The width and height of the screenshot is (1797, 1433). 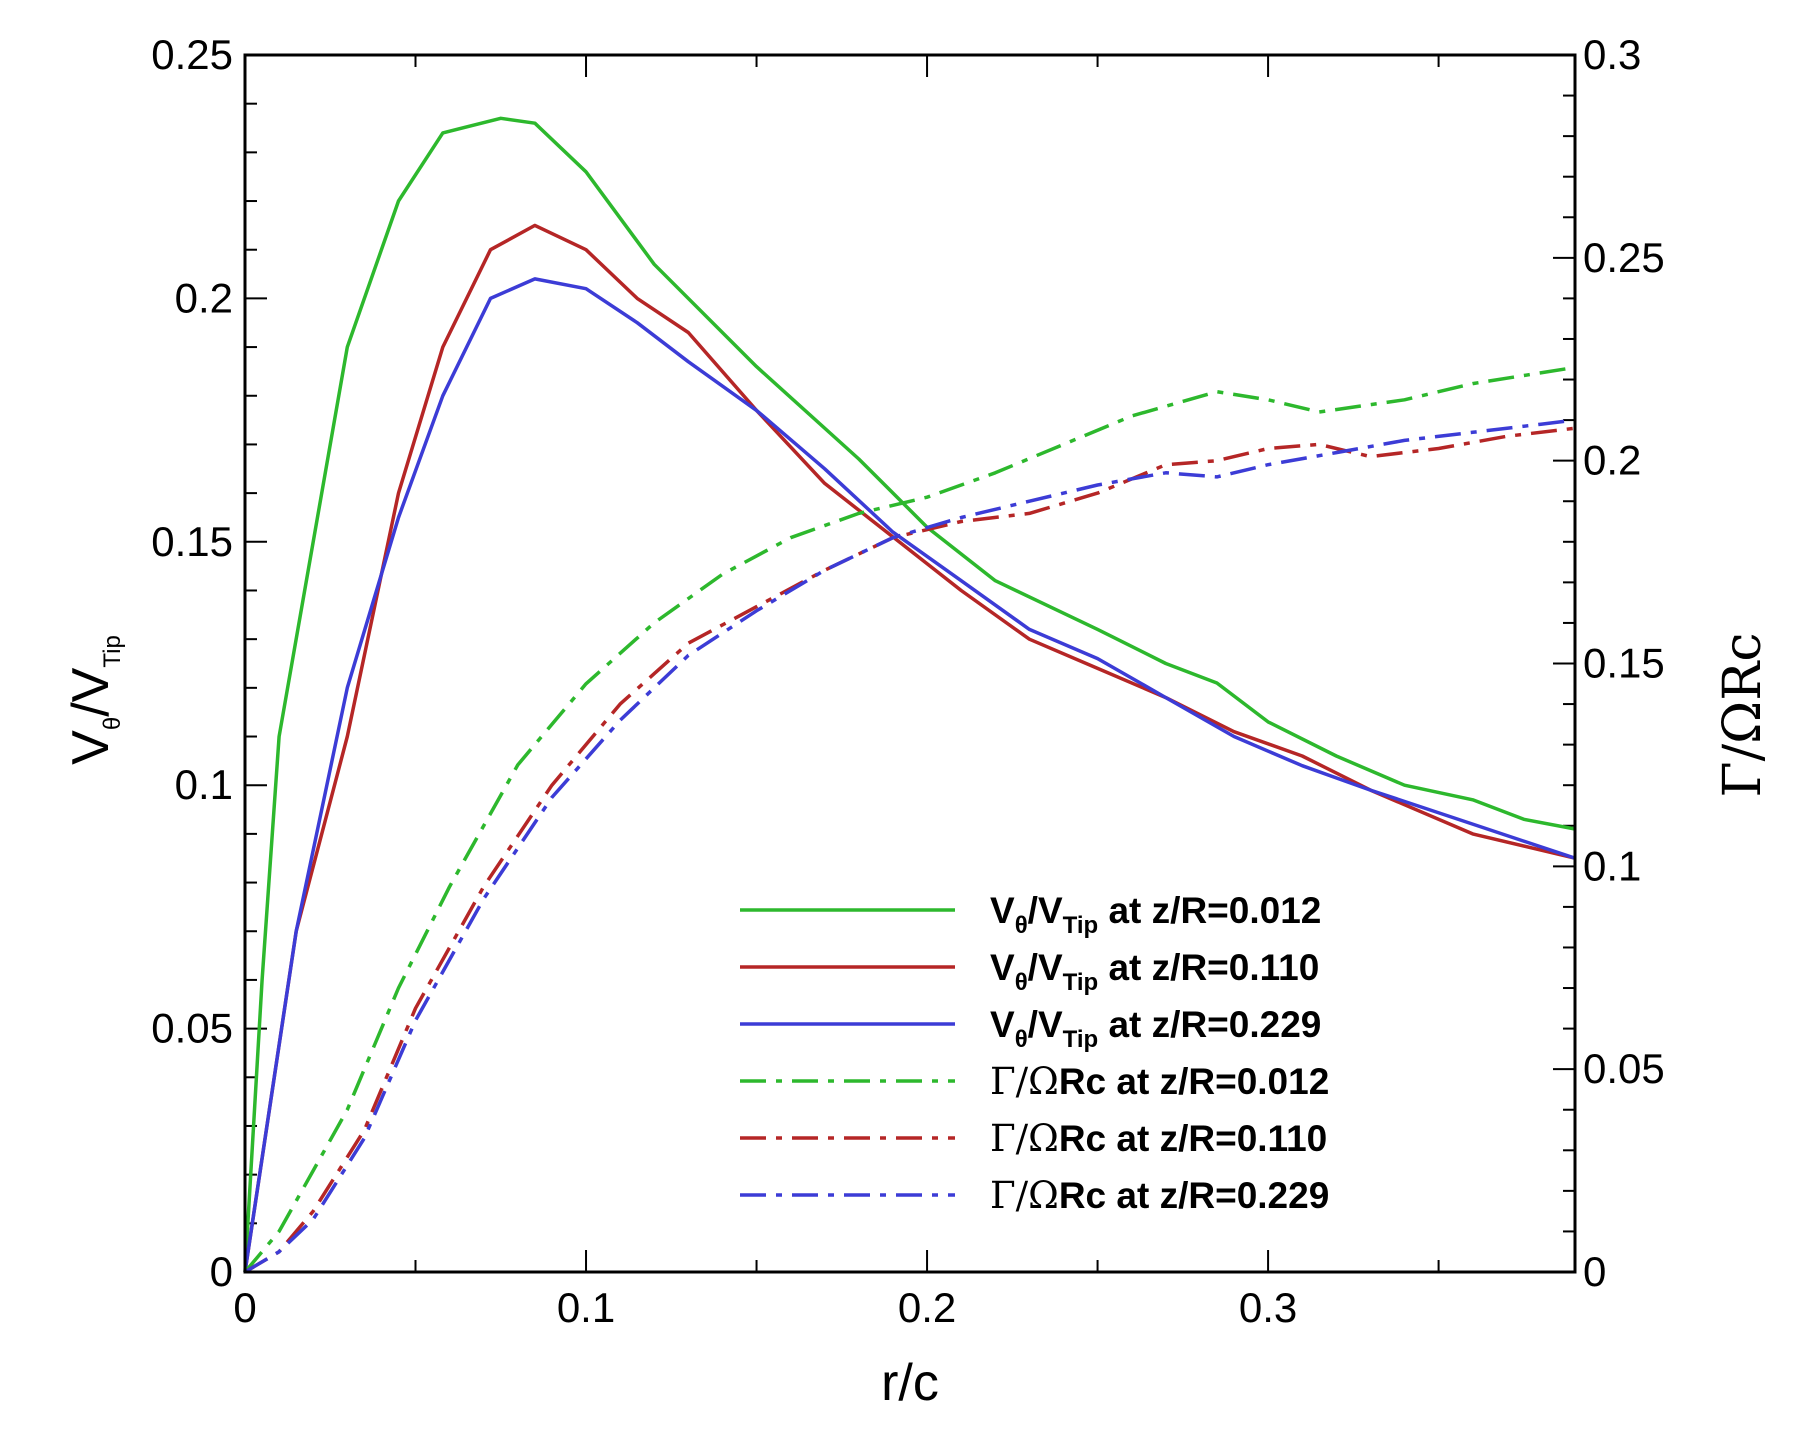 I want to click on y-right-tick-label: 0, so click(x=1594, y=1271).